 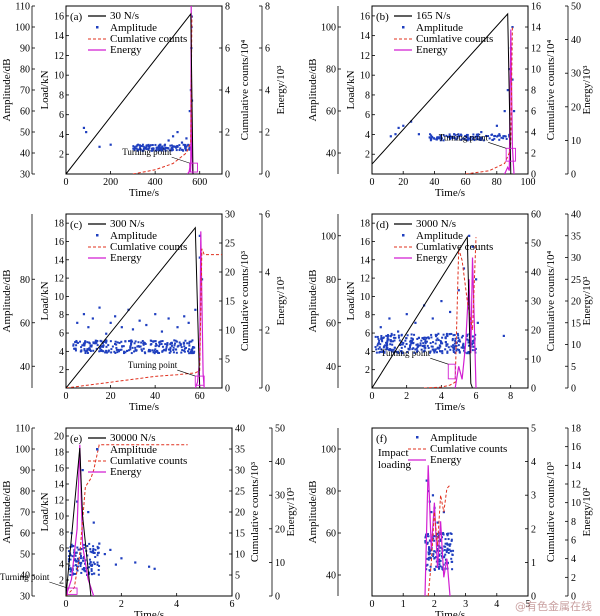 What do you see at coordinates (432, 258) in the screenshot?
I see `legend-energy-label: Energy` at bounding box center [432, 258].